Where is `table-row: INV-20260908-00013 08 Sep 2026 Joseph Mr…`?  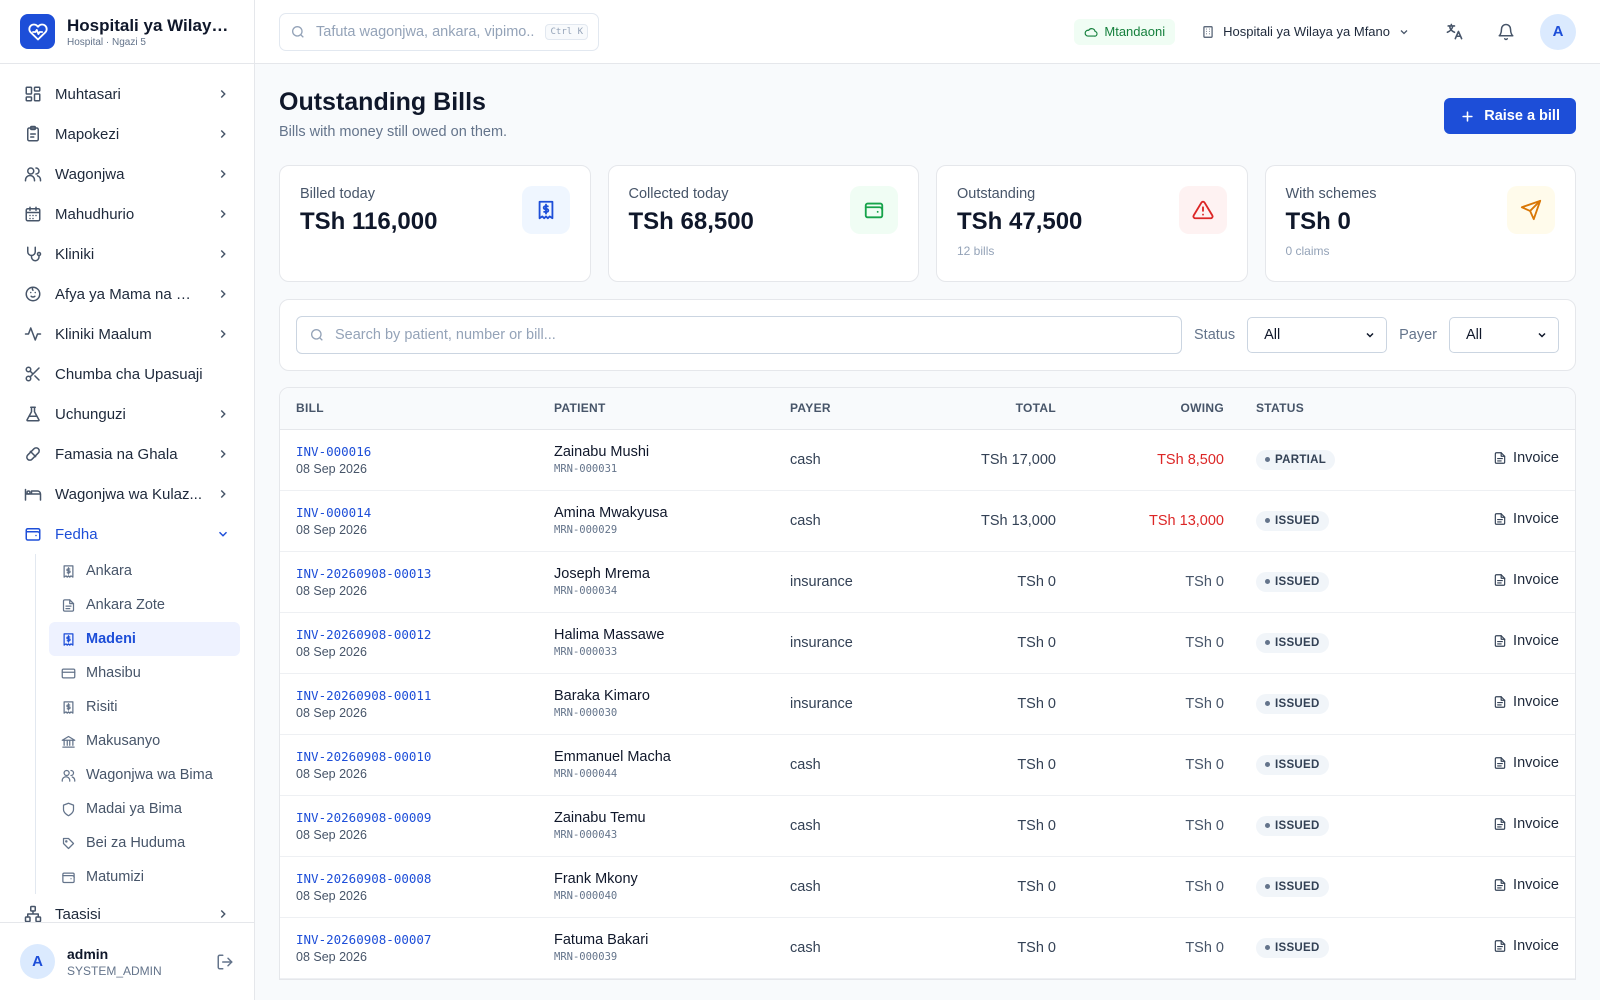 table-row: INV-20260908-00013 08 Sep 2026 Joseph Mr… is located at coordinates (927, 582).